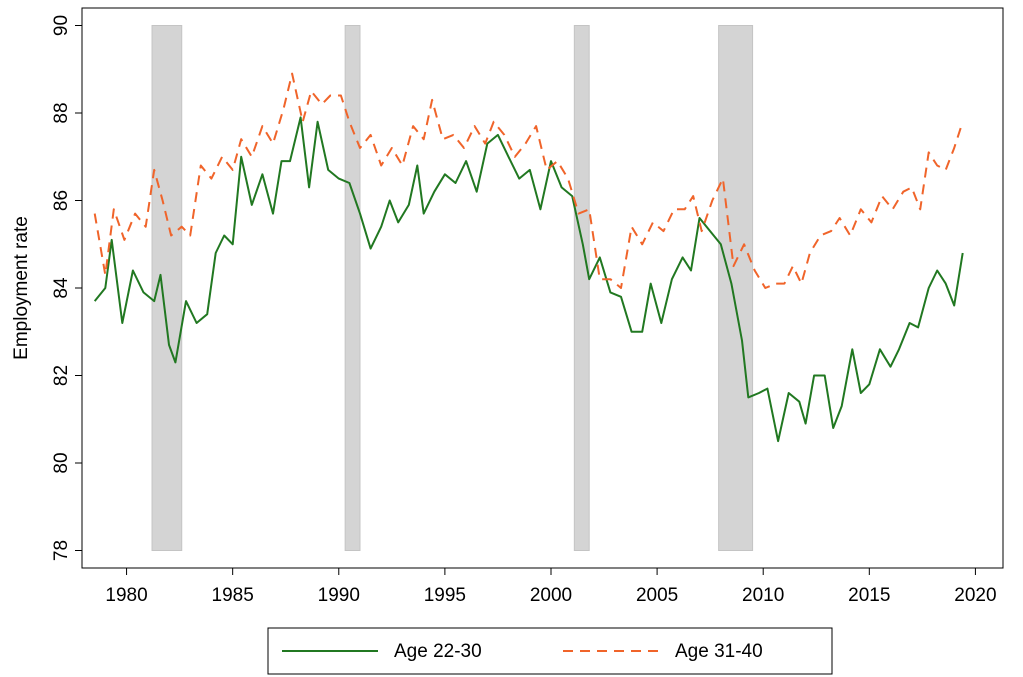 The width and height of the screenshot is (1023, 677). I want to click on y-tick-label: 90, so click(61, 25).